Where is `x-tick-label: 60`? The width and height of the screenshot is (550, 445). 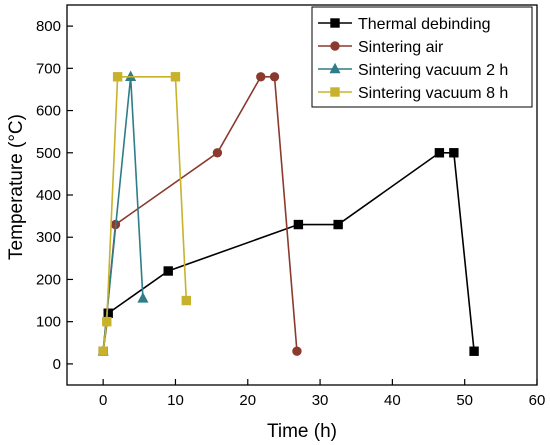 x-tick-label: 60 is located at coordinates (537, 400).